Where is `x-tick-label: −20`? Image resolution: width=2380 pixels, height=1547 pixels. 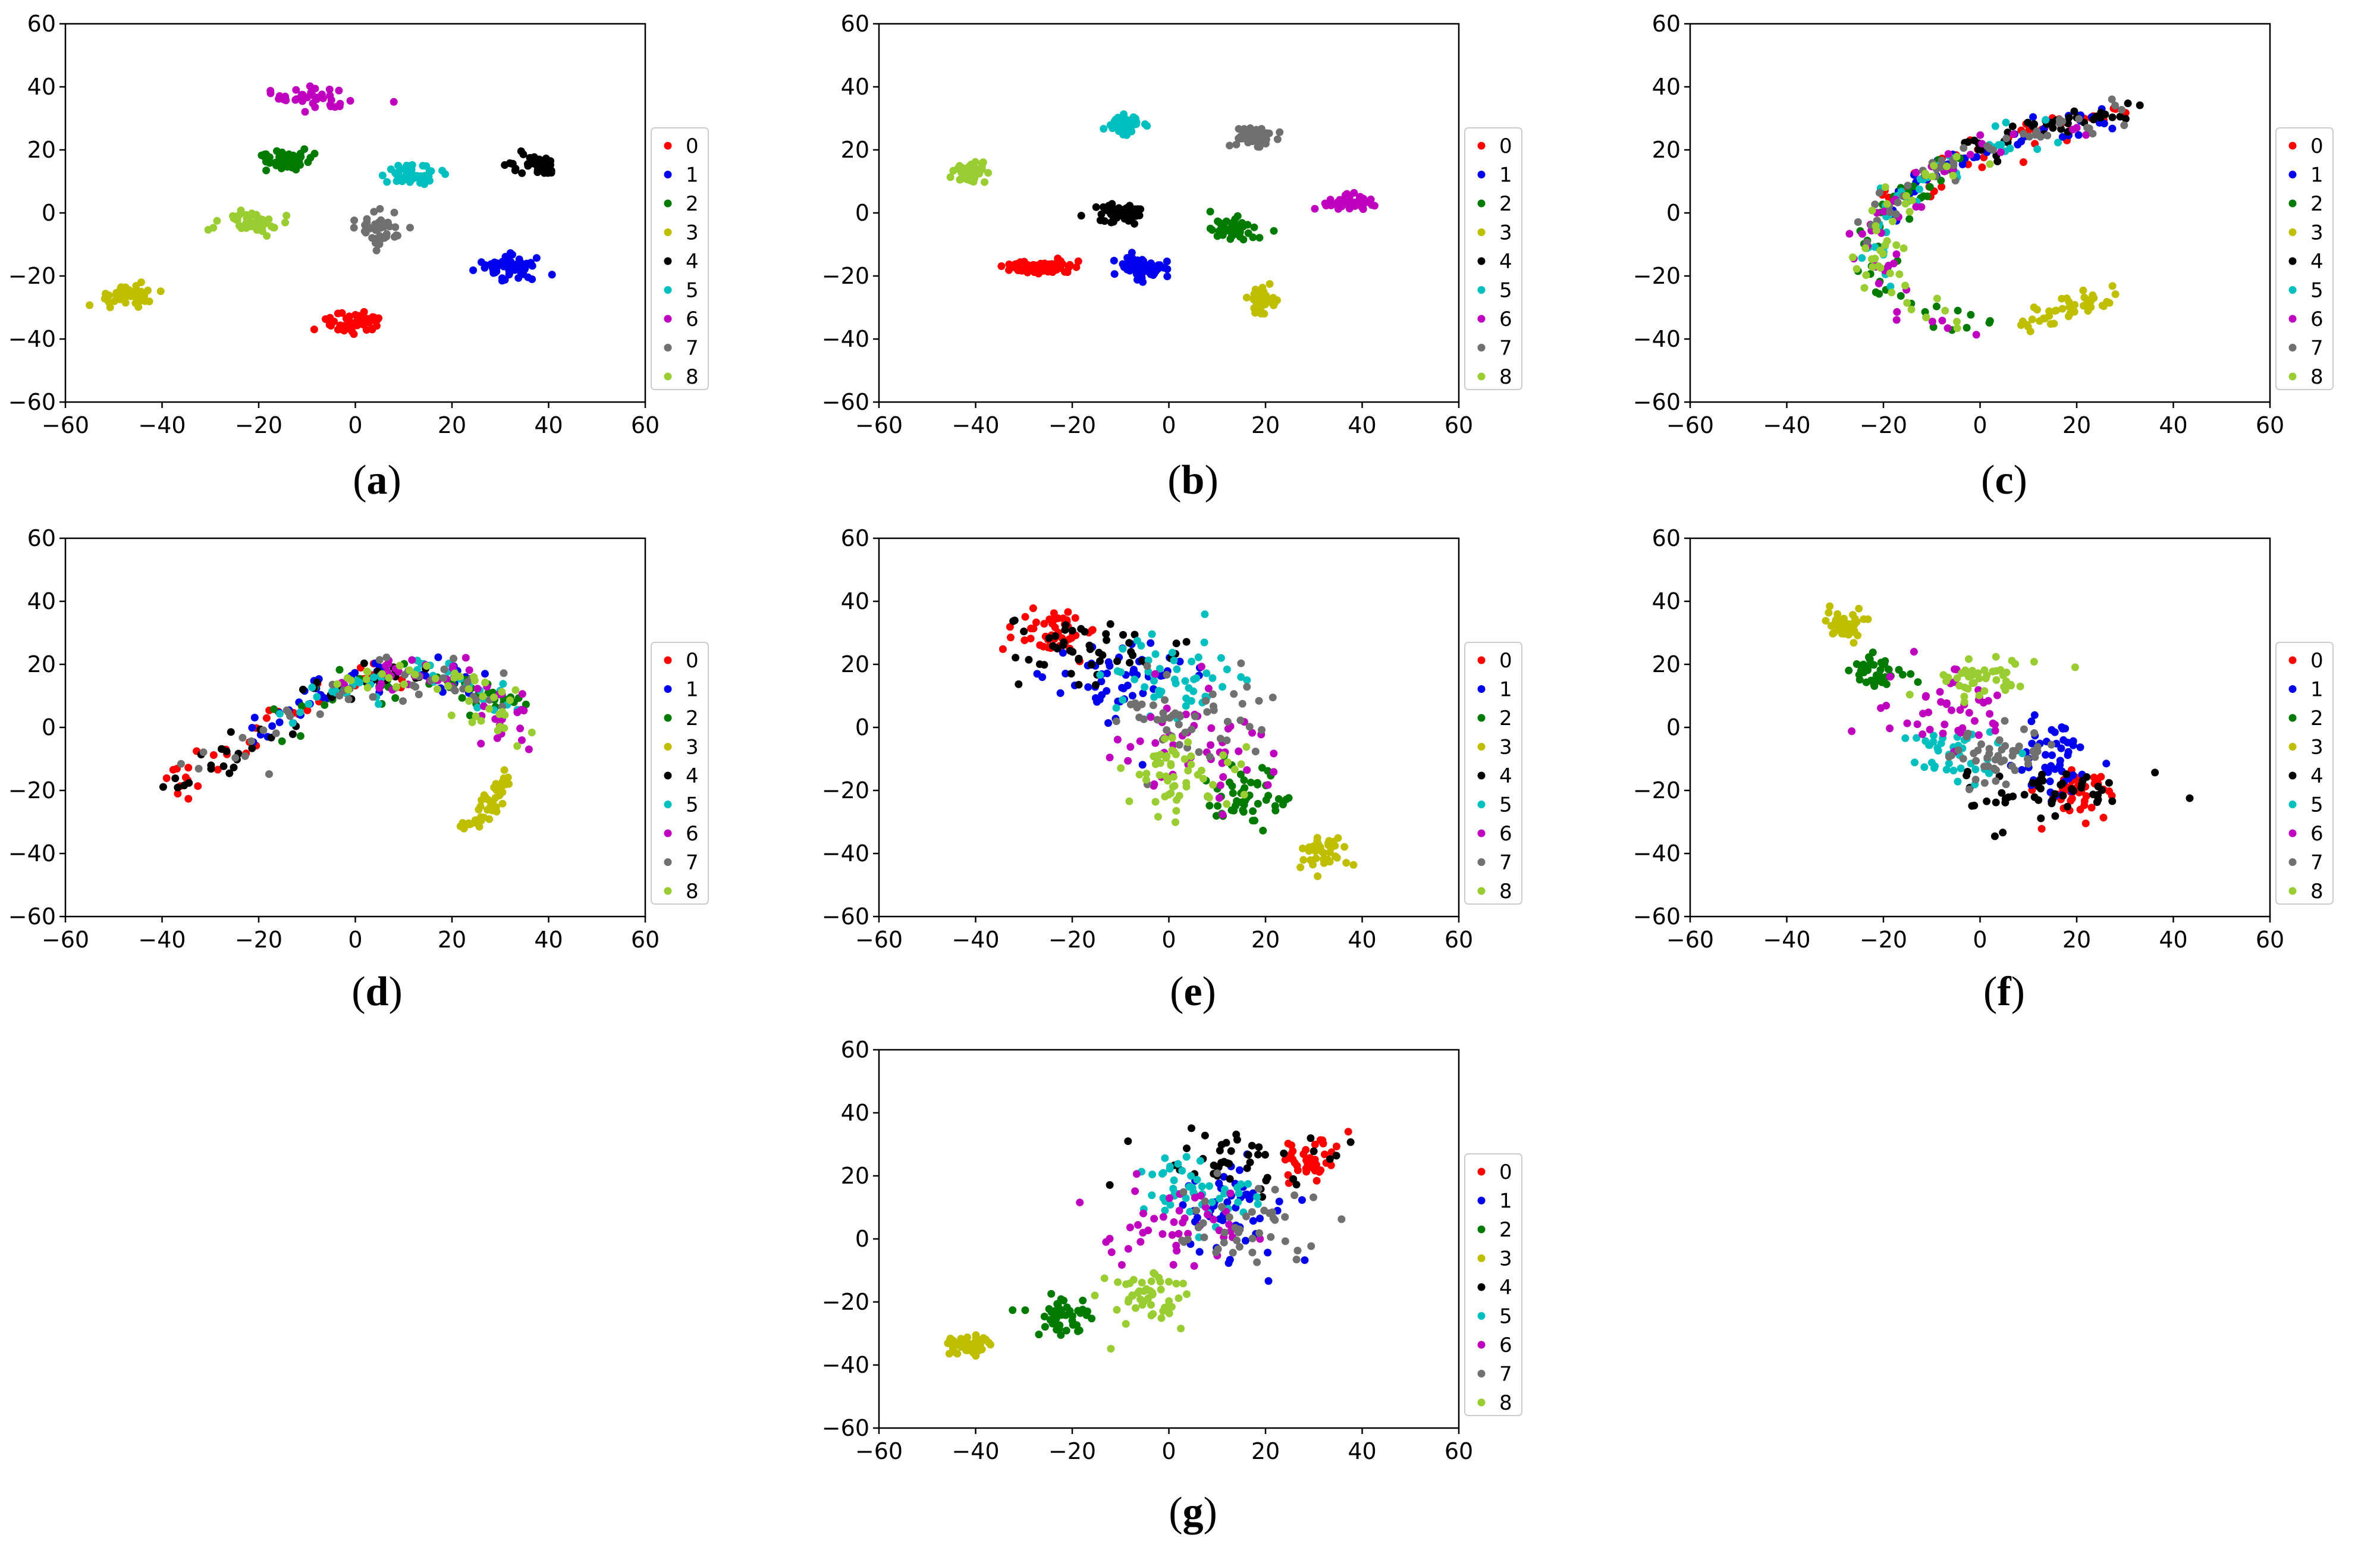
x-tick-label: −20 is located at coordinates (258, 940).